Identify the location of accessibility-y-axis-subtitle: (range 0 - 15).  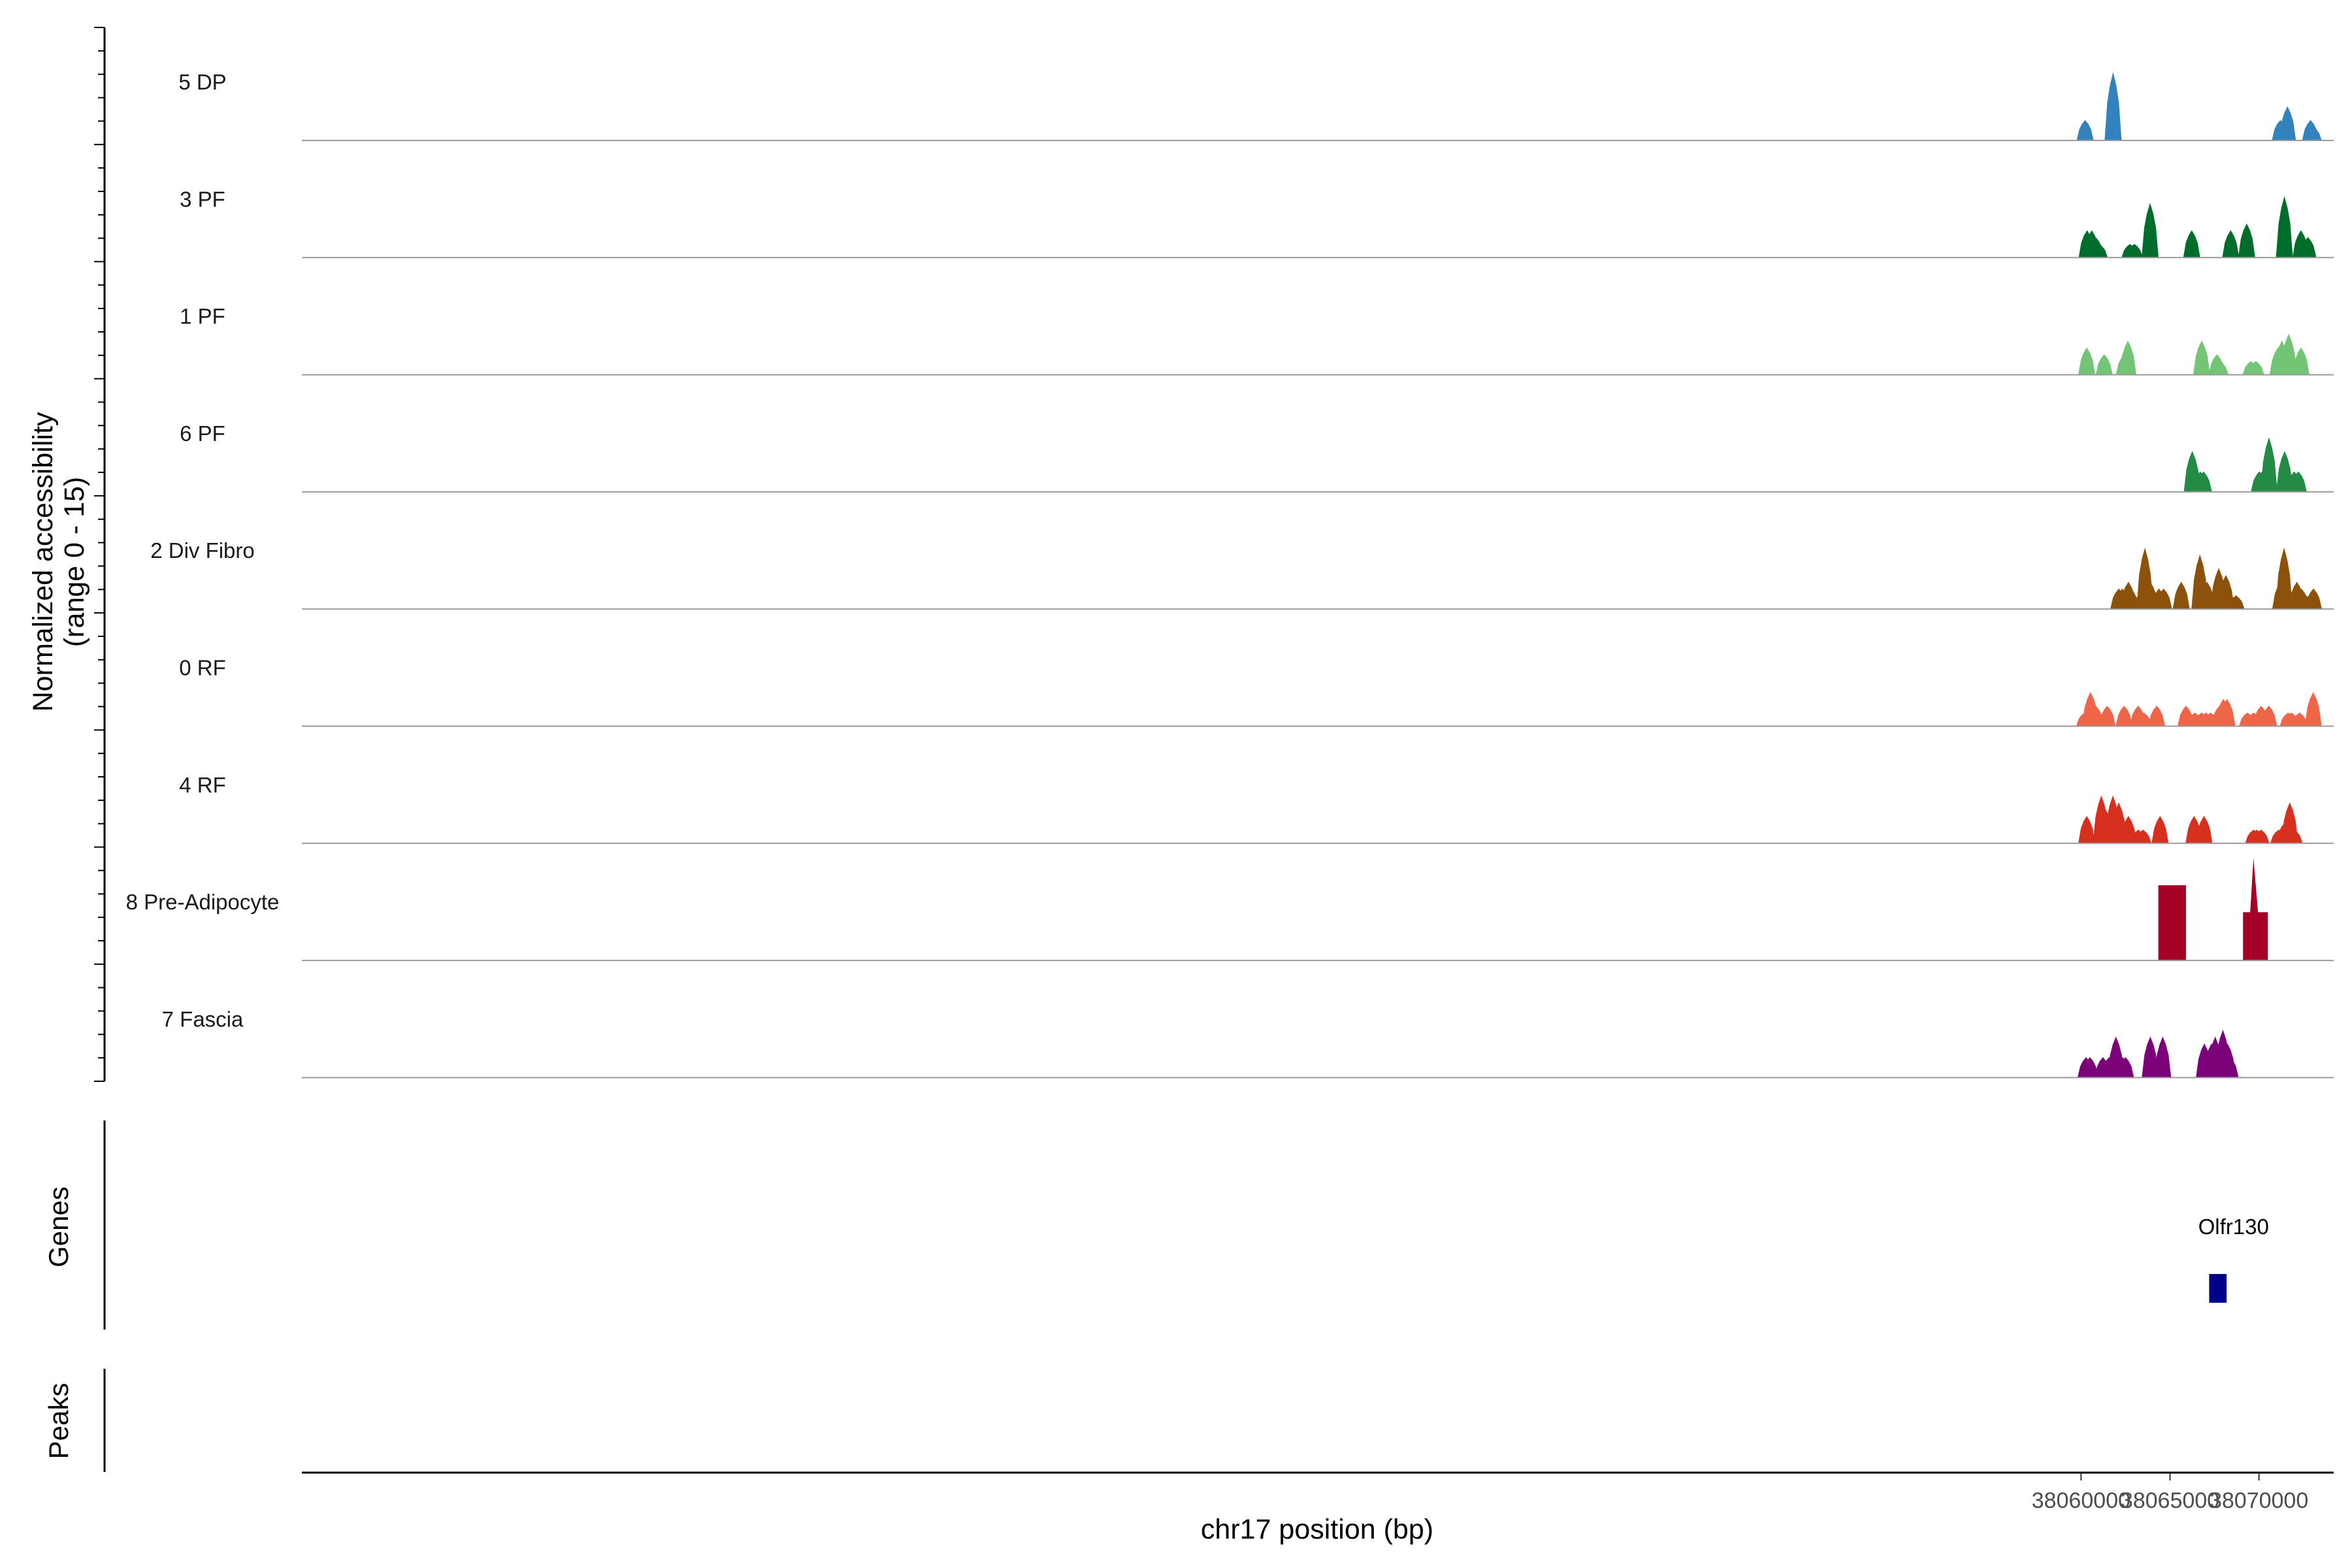
(74, 562).